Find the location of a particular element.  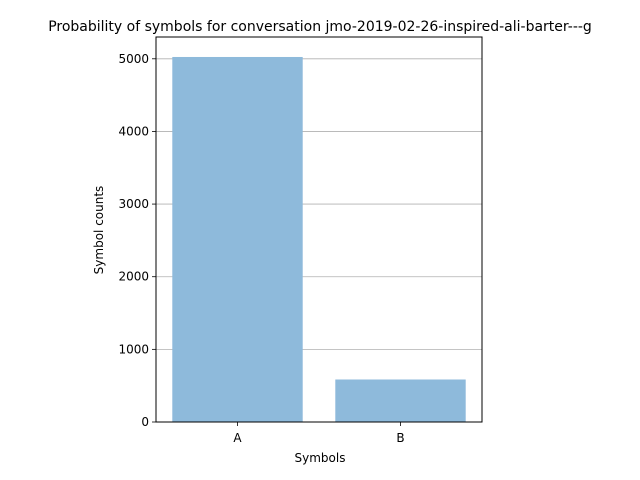

bar-B is located at coordinates (400, 400).